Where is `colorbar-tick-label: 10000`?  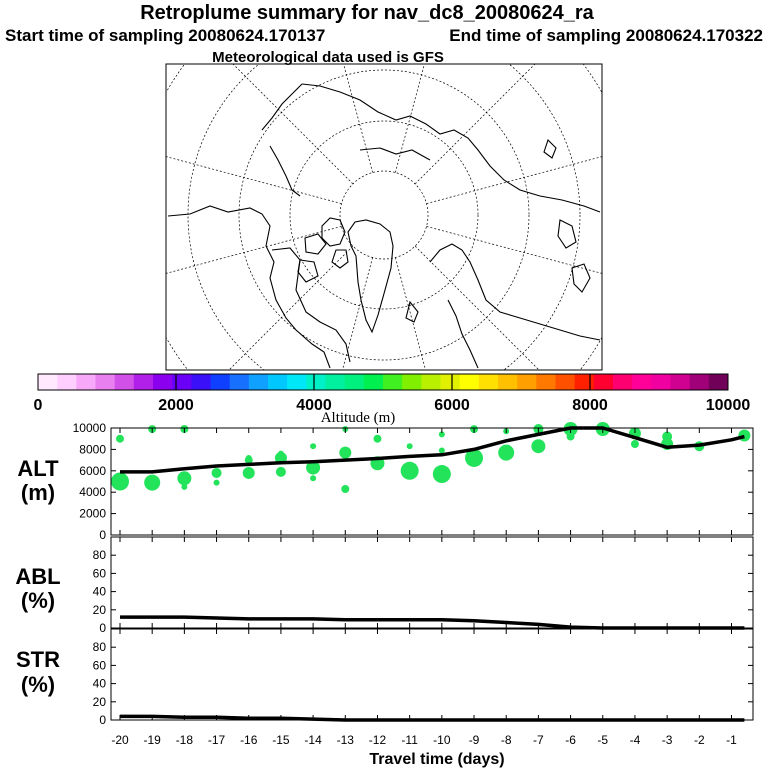 colorbar-tick-label: 10000 is located at coordinates (728, 405).